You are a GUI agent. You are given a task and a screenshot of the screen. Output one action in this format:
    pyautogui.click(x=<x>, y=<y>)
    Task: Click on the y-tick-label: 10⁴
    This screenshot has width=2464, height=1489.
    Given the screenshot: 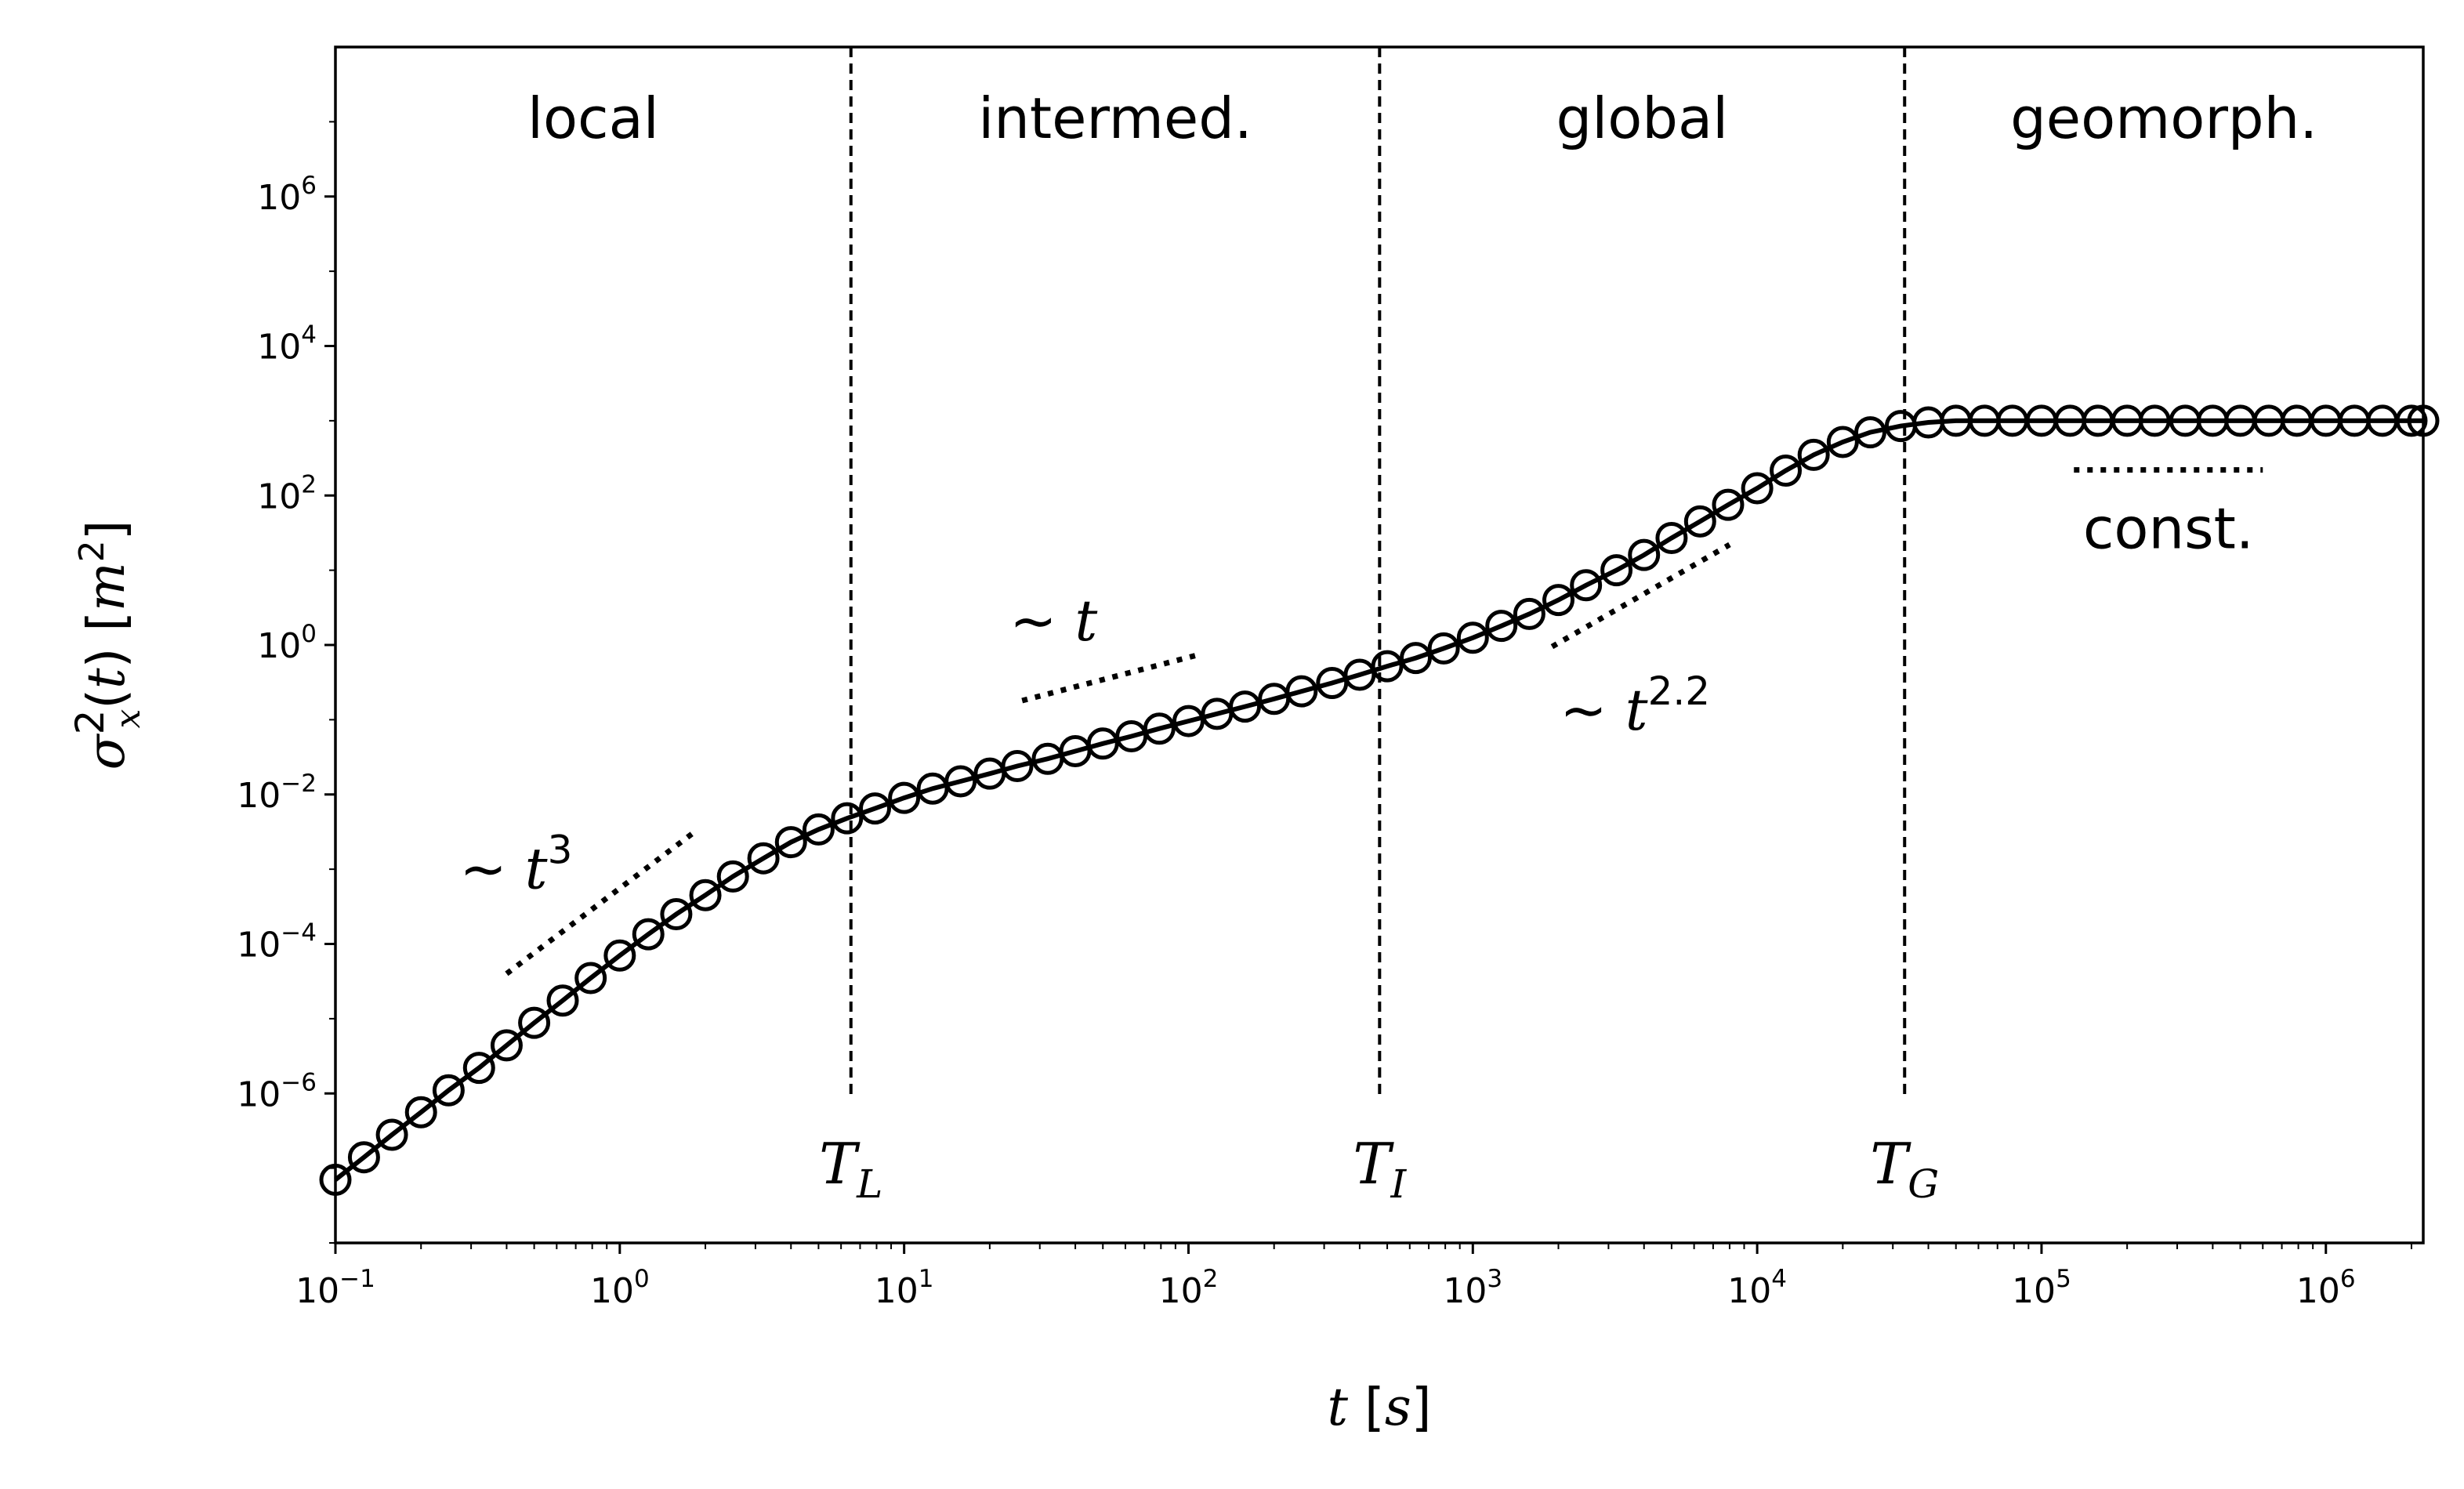 What is the action you would take?
    pyautogui.click(x=287, y=344)
    